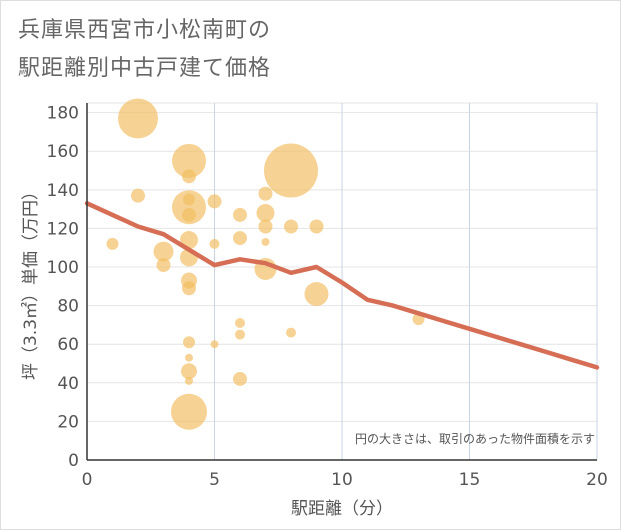  I want to click on y-tick-label: 160, so click(63, 152).